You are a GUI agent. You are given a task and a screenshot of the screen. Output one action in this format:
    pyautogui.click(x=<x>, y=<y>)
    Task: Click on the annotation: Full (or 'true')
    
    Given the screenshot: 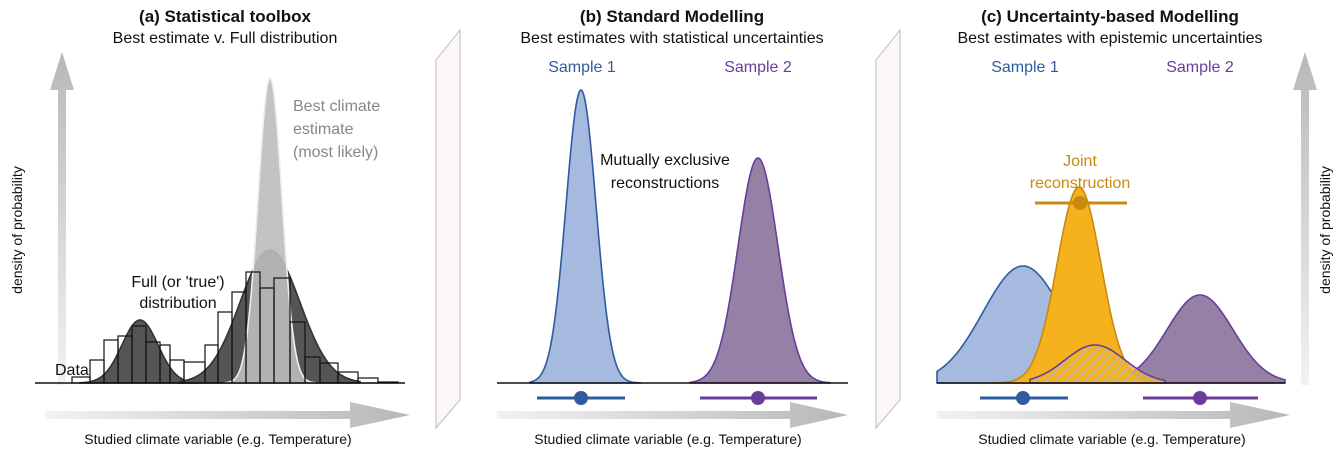 What is the action you would take?
    pyautogui.click(x=177, y=282)
    